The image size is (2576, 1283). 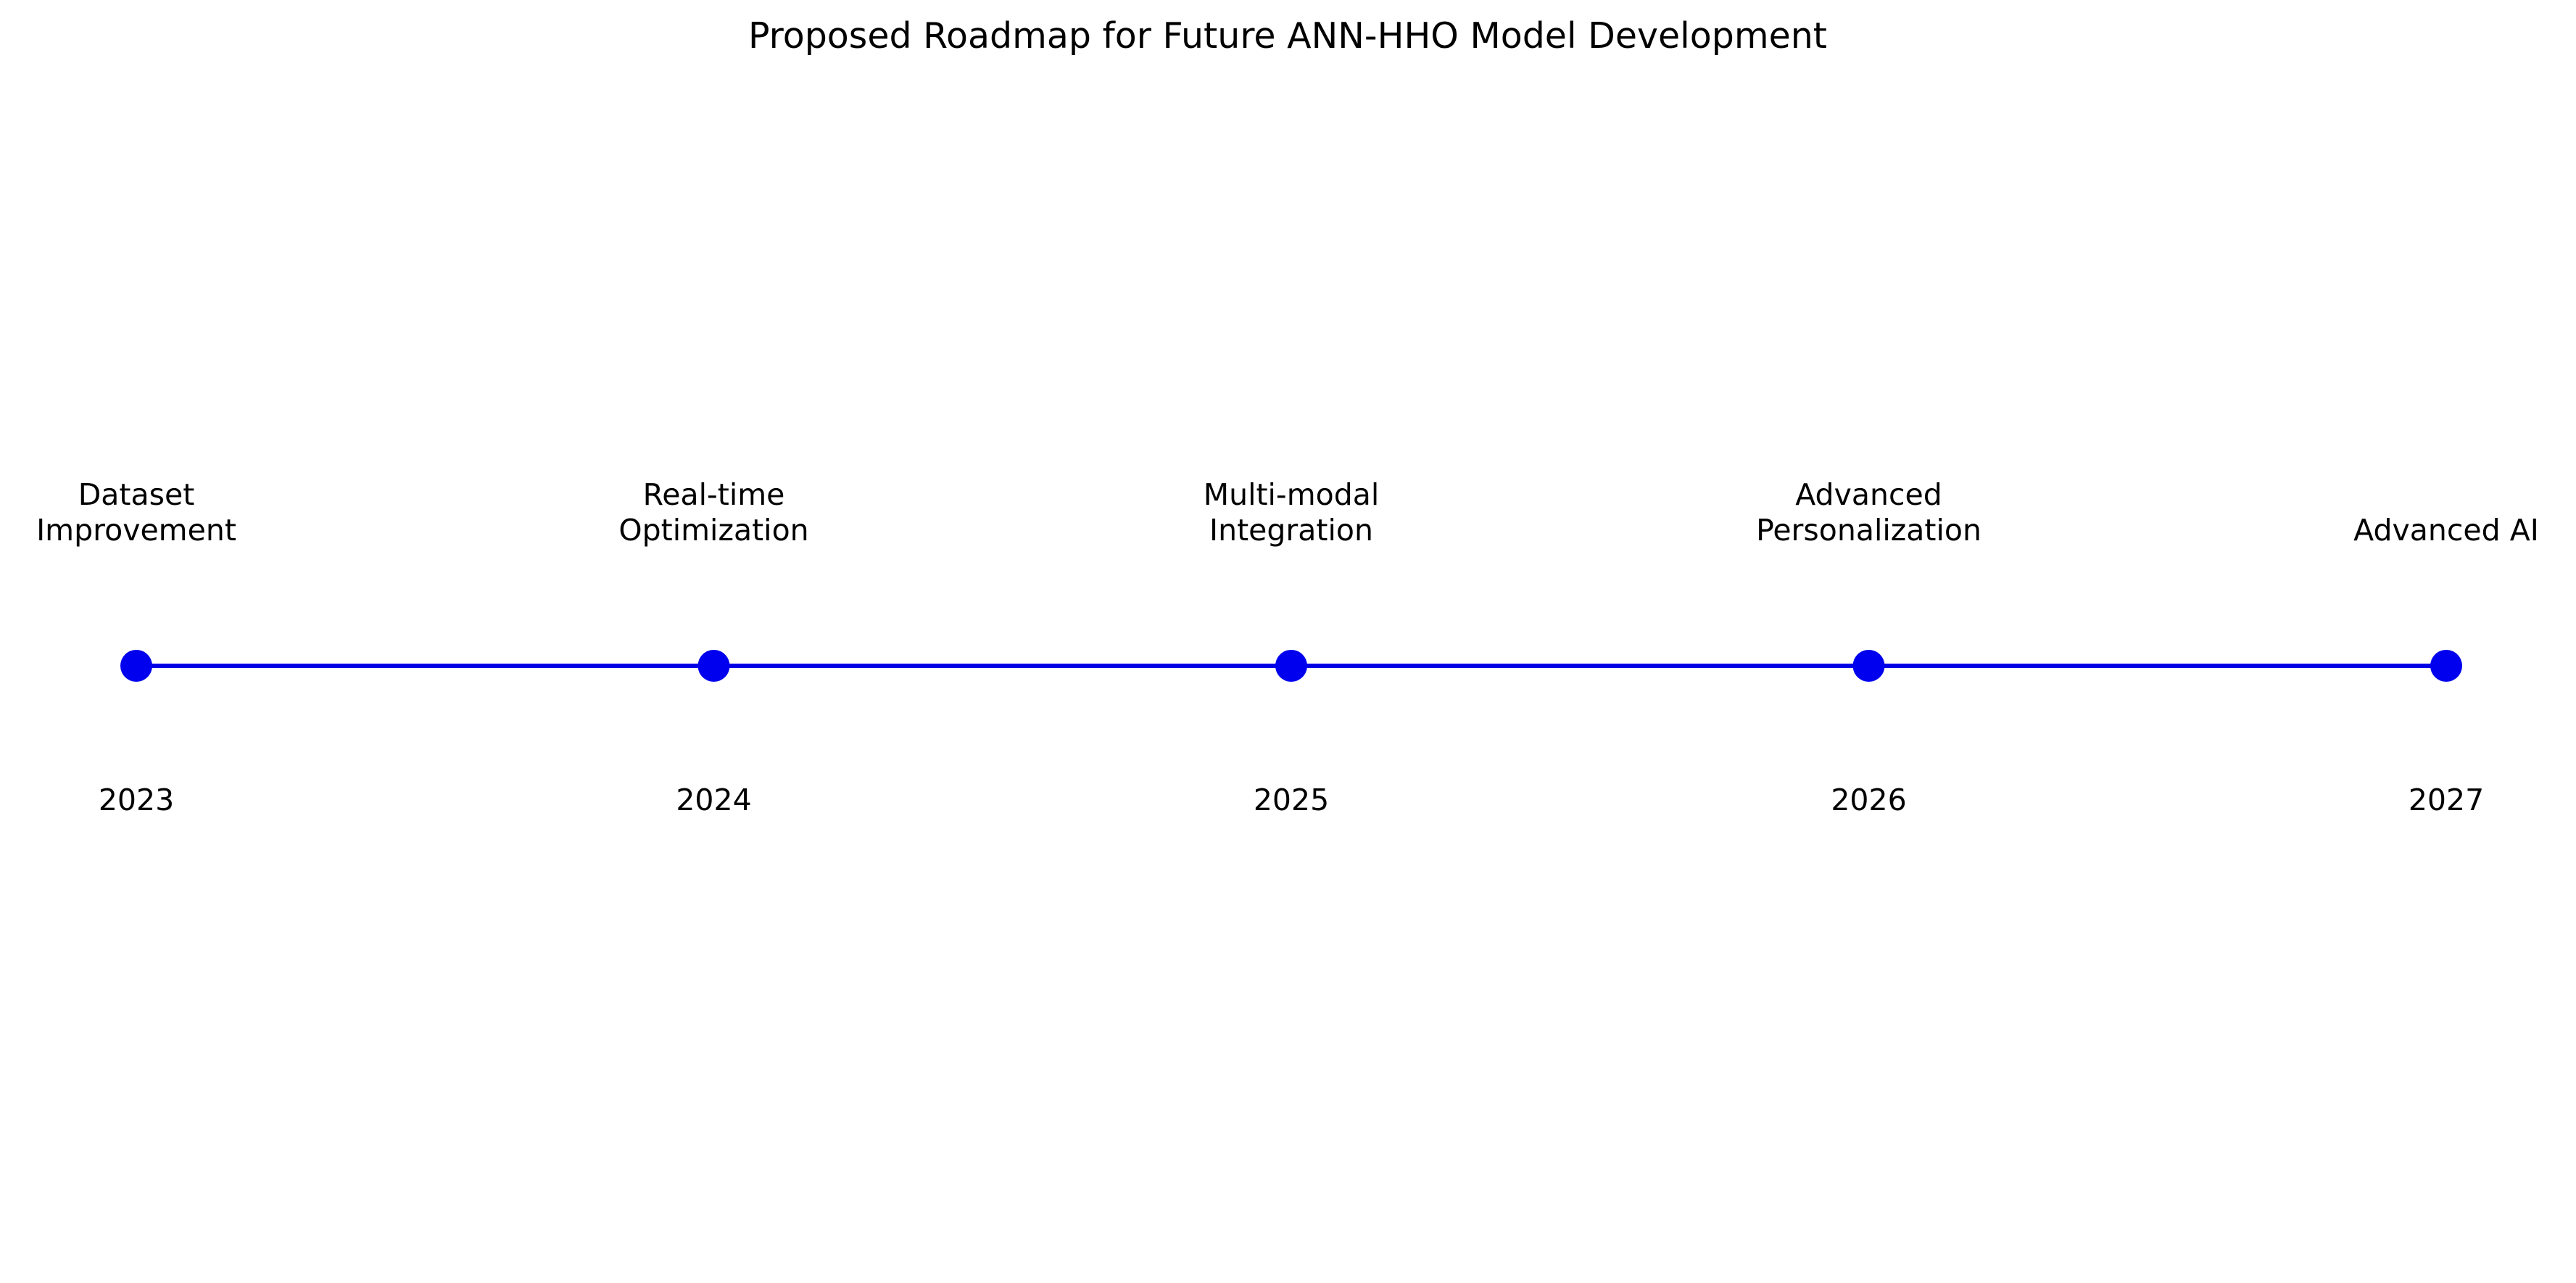 I want to click on milestone-label: Advanced, so click(x=1869, y=494).